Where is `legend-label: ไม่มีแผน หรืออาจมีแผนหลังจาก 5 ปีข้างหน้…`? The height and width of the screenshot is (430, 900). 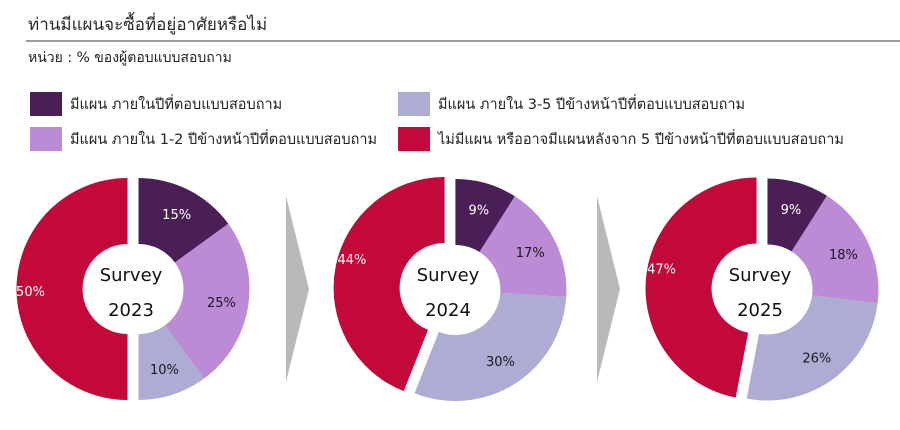
legend-label: ไม่มีแผน หรืออาจมีแผนหลังจาก 5 ปีข้างหน้… is located at coordinates (641, 139).